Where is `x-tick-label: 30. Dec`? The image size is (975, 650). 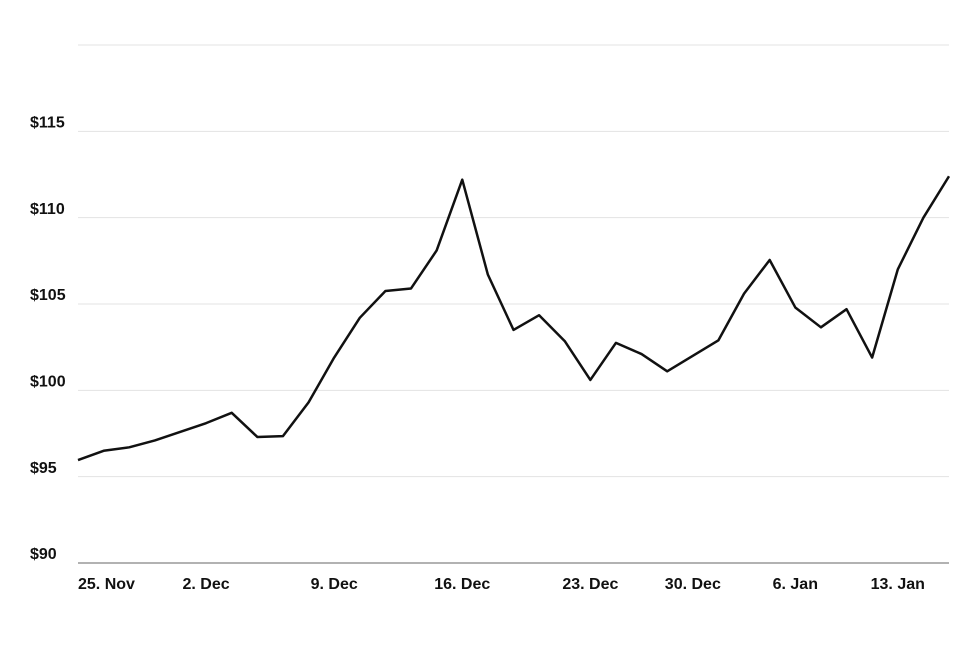 x-tick-label: 30. Dec is located at coordinates (693, 584).